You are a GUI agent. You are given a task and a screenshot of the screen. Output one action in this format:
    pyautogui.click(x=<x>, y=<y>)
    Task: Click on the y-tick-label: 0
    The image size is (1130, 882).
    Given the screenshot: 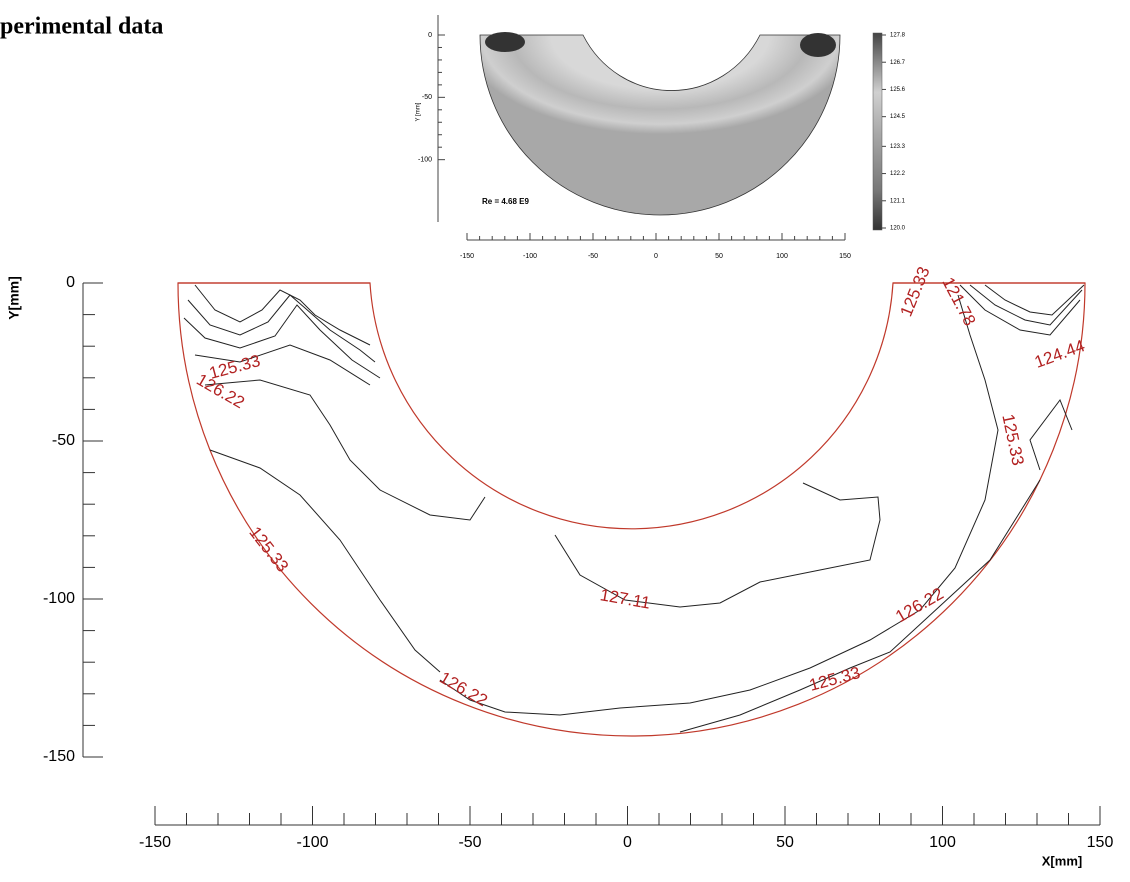 What is the action you would take?
    pyautogui.click(x=70, y=282)
    